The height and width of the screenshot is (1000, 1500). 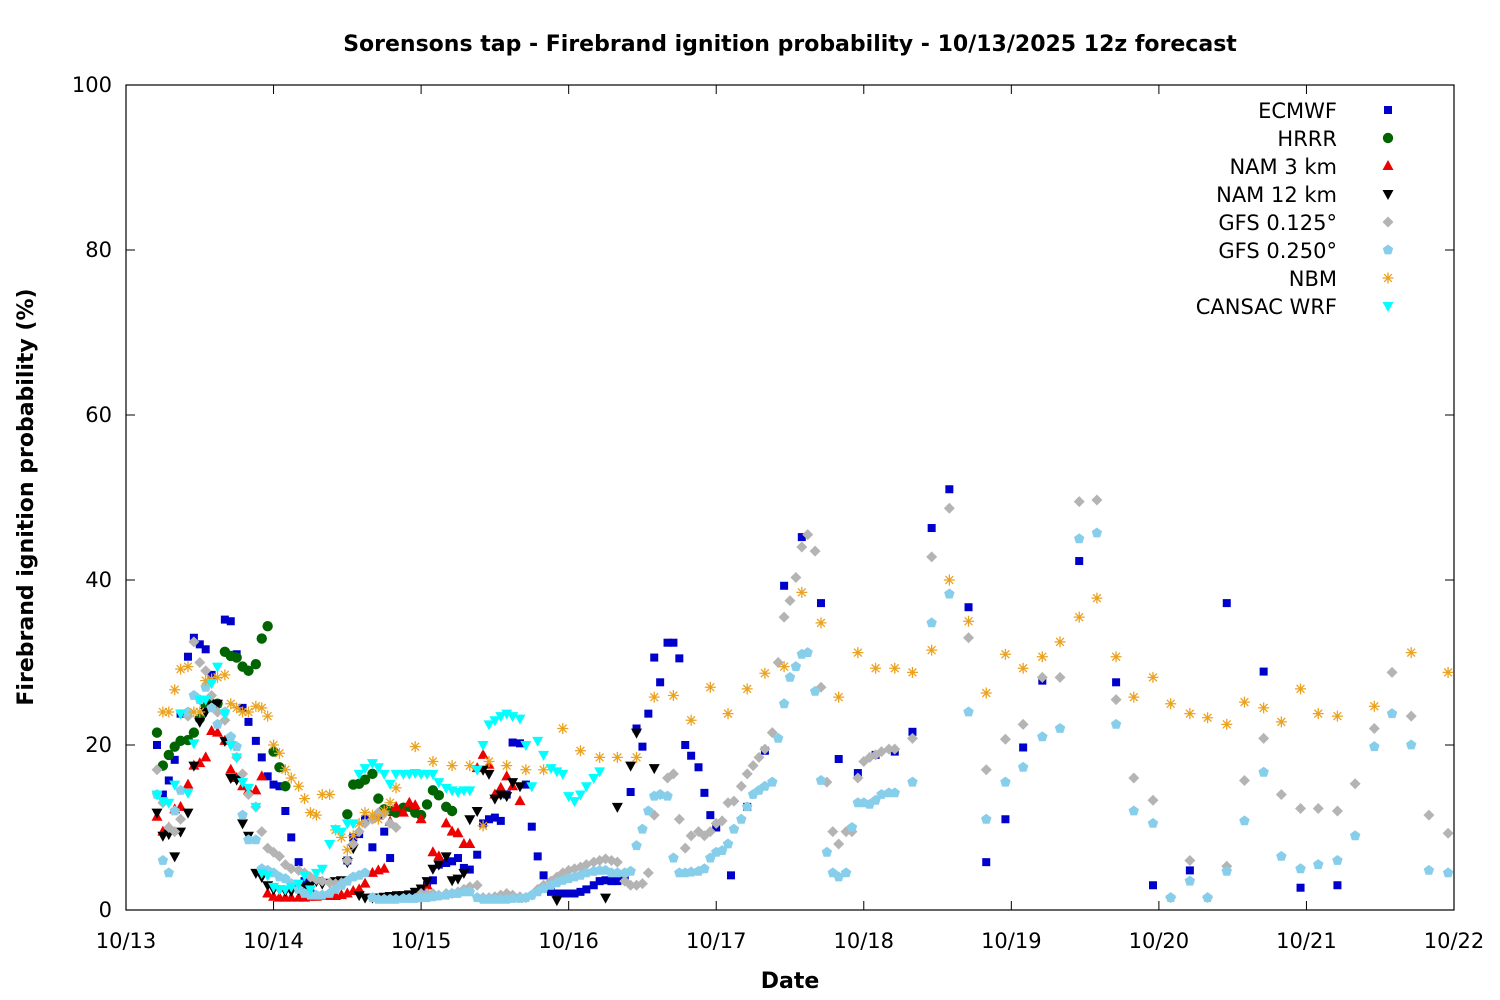 What do you see at coordinates (1283, 167) in the screenshot?
I see `legend-label: NAM 3 km` at bounding box center [1283, 167].